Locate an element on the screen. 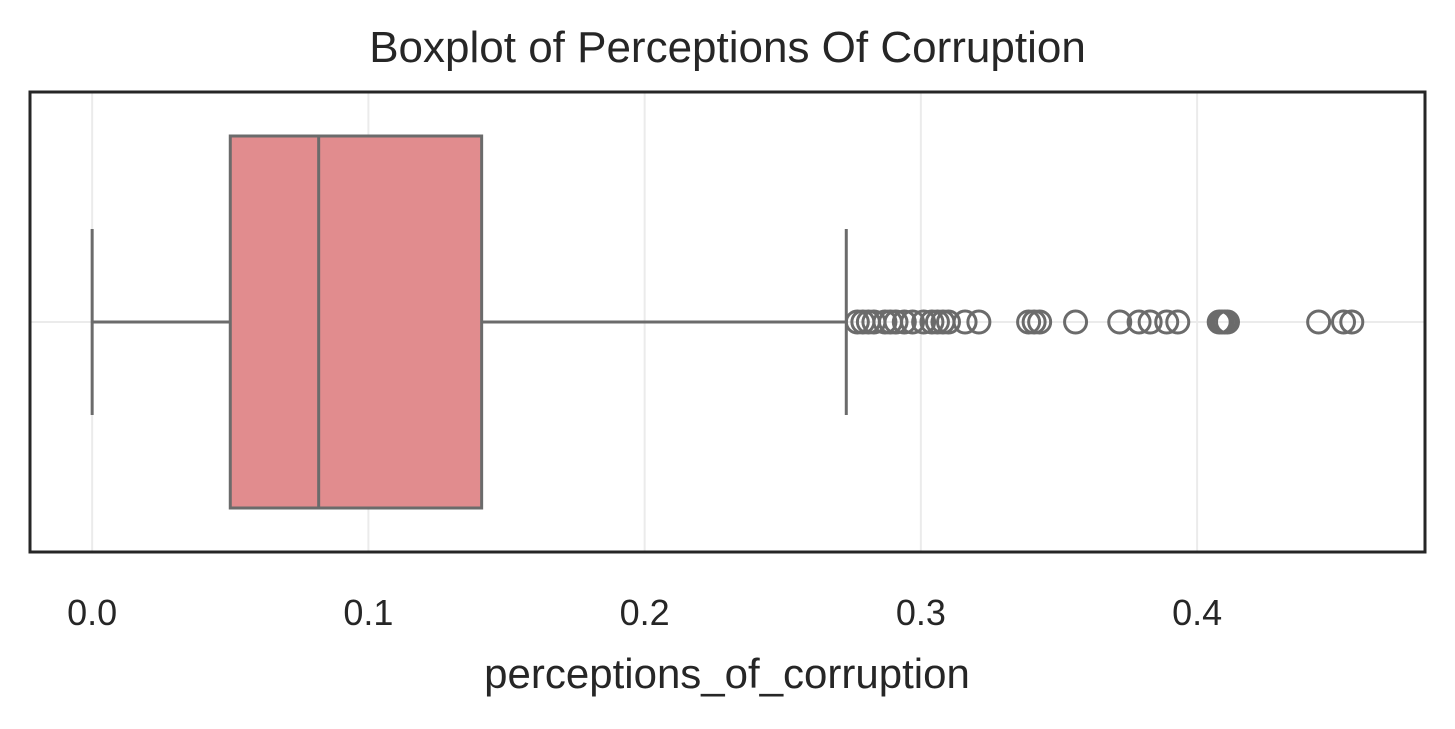  iqr-box is located at coordinates (356, 322).